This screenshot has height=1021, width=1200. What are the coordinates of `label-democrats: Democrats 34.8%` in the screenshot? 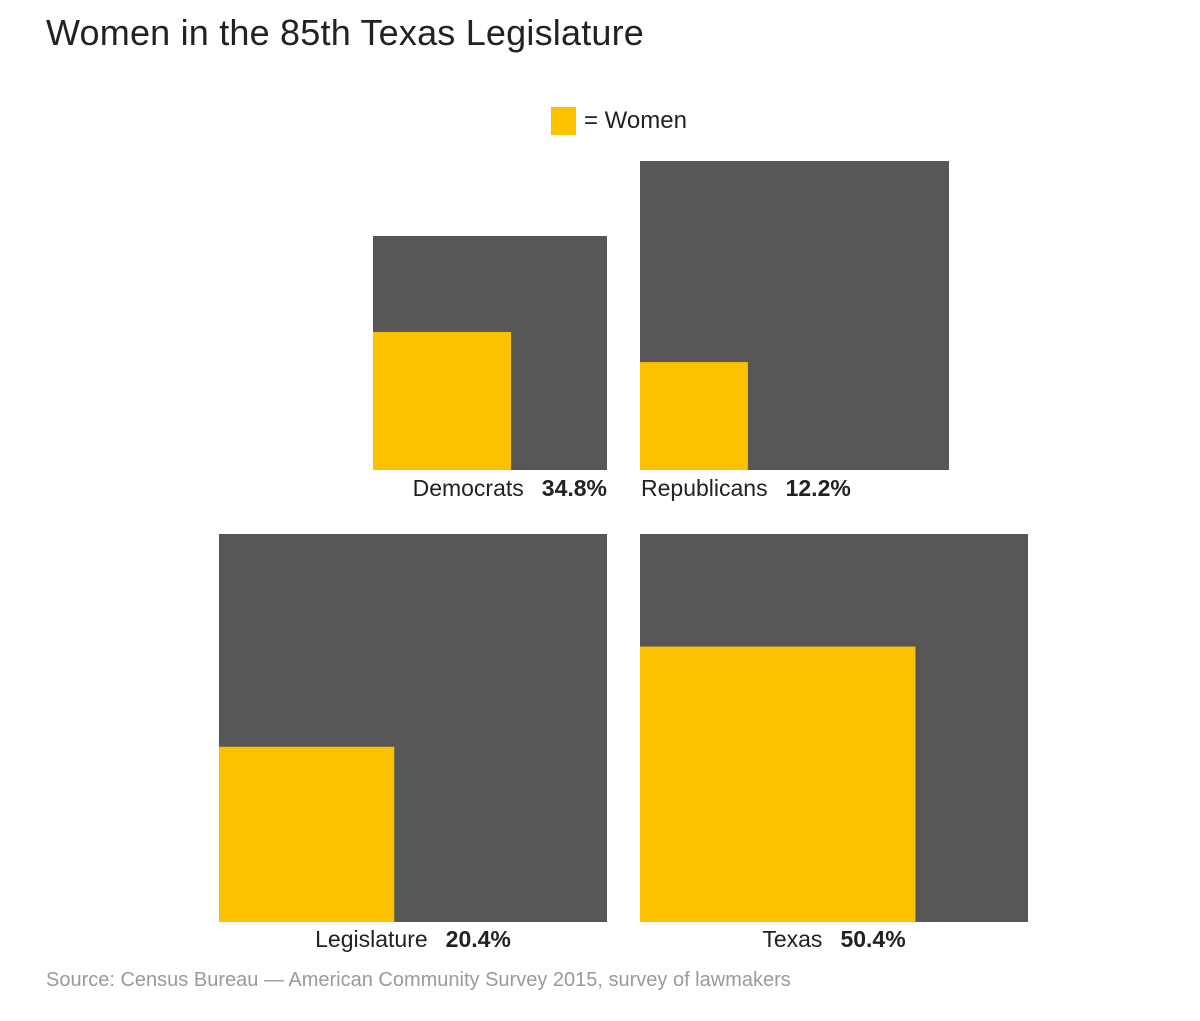 It's located at (510, 488).